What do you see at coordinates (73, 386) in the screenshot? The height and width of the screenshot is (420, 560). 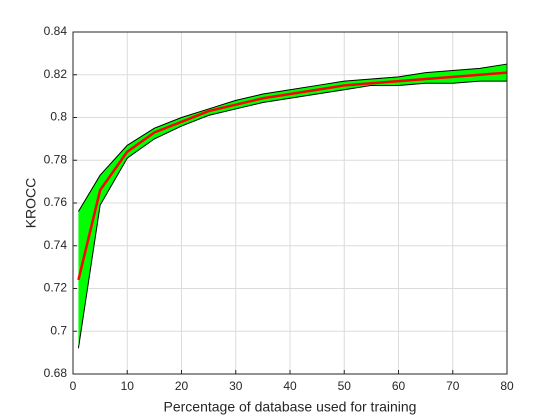 I see `x-tick-label: 0` at bounding box center [73, 386].